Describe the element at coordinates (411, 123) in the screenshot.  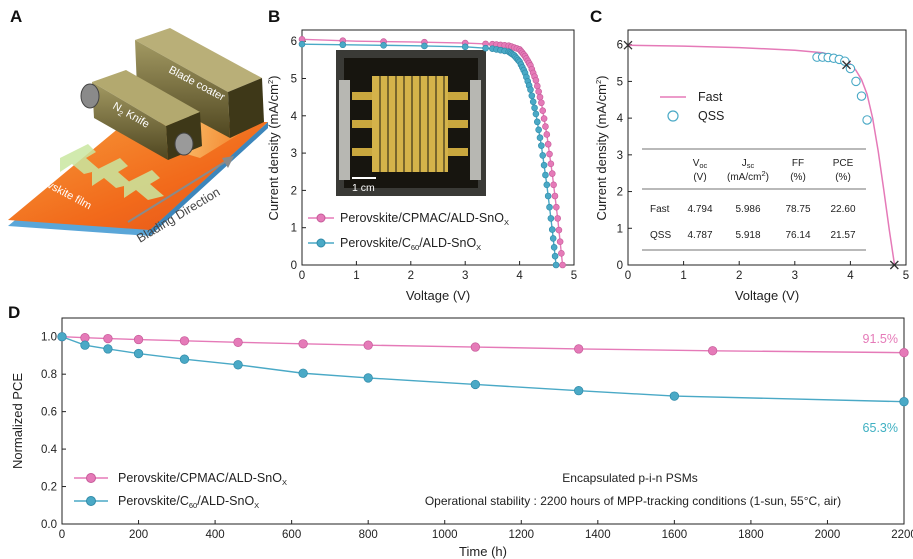
I see `device-photo-inset: 1 cm` at that location.